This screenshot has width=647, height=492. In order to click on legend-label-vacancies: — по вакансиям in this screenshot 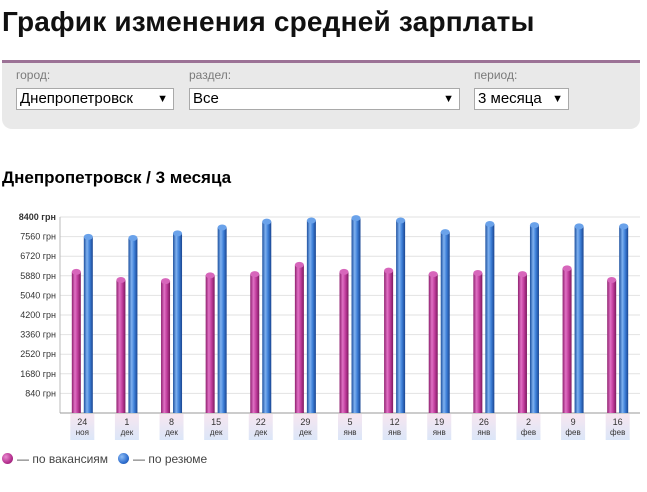, I will do `click(63, 459)`.